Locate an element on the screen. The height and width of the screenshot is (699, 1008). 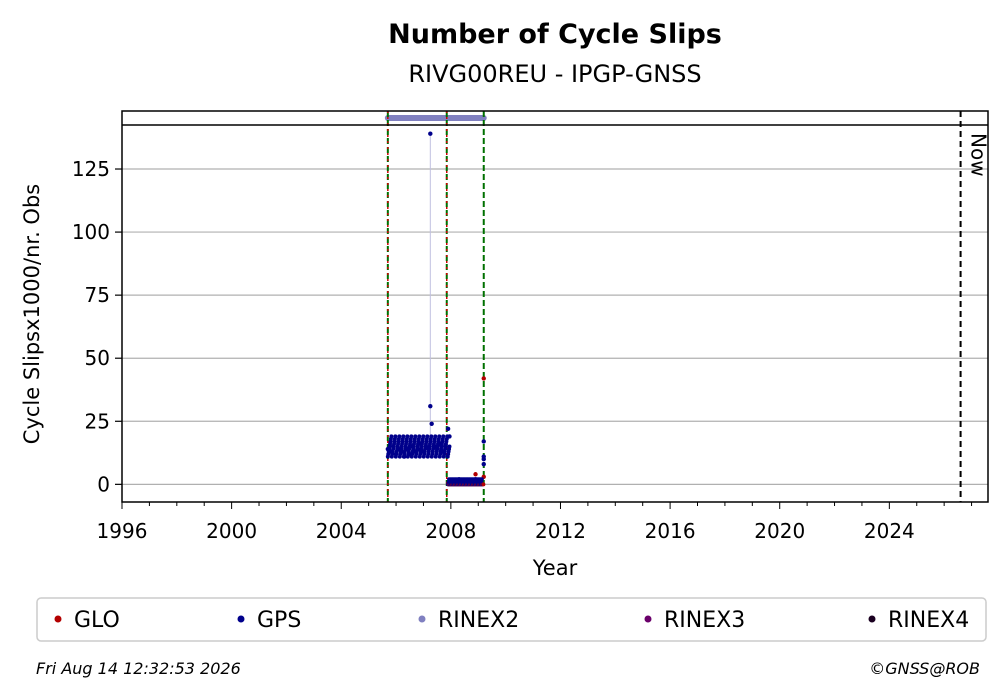
legend-box is located at coordinates (511, 619).